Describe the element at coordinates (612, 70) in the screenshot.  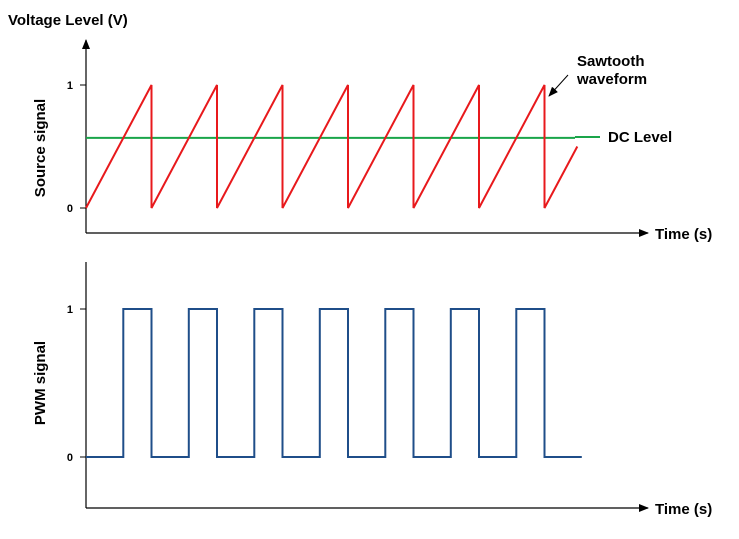
I see `sawtooth-annotation: Sawtooth waveform` at that location.